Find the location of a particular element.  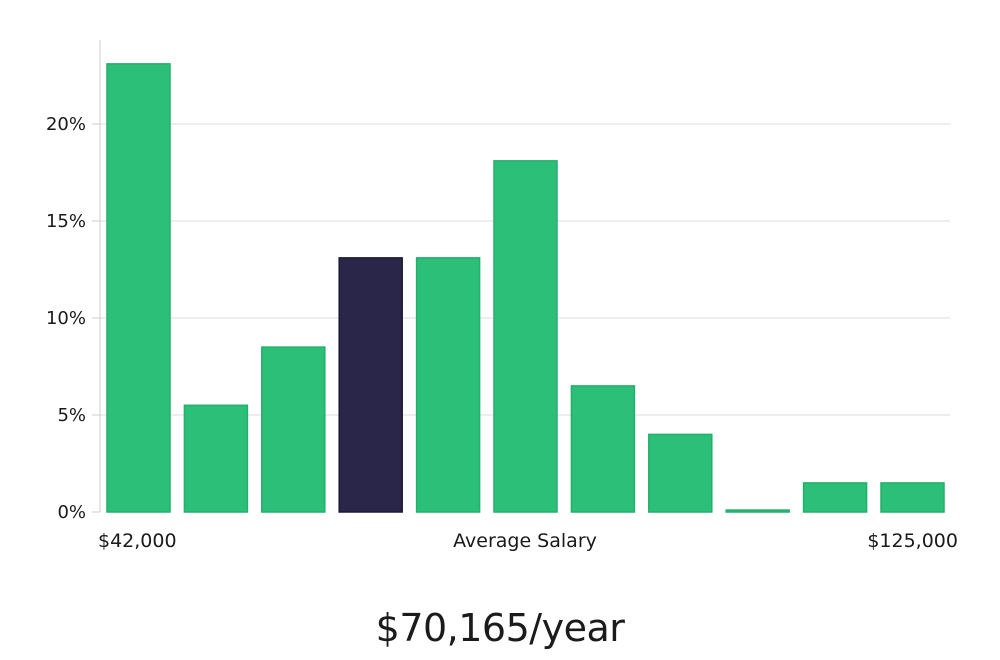

x-max-label: $125,000 is located at coordinates (912, 541).